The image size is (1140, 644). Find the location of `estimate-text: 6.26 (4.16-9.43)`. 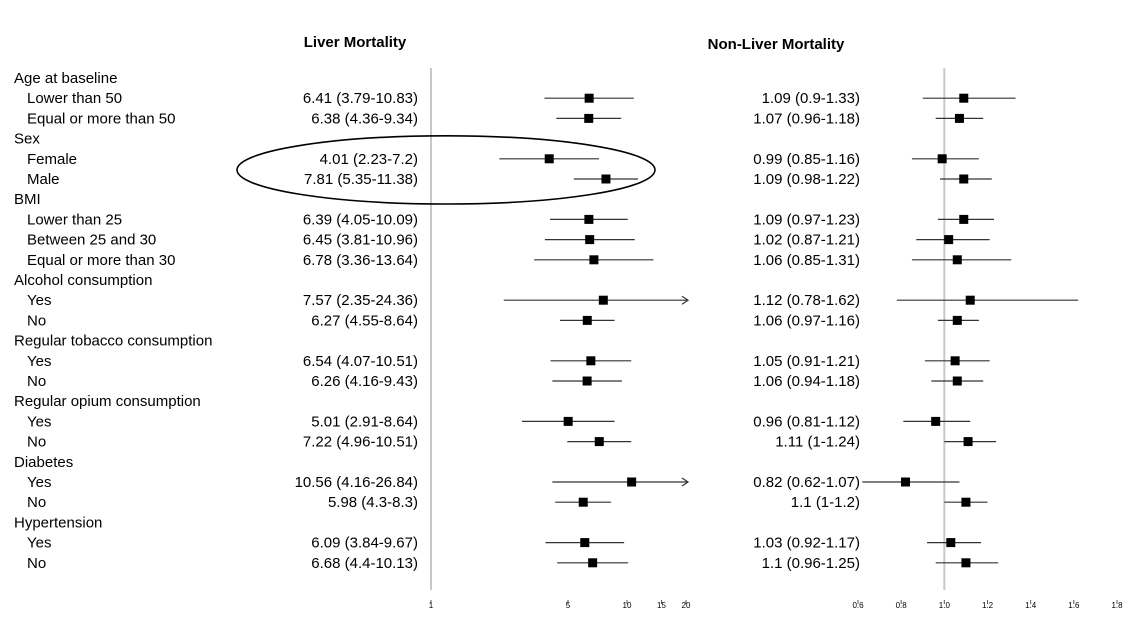

estimate-text: 6.26 (4.16-9.43) is located at coordinates (364, 381).